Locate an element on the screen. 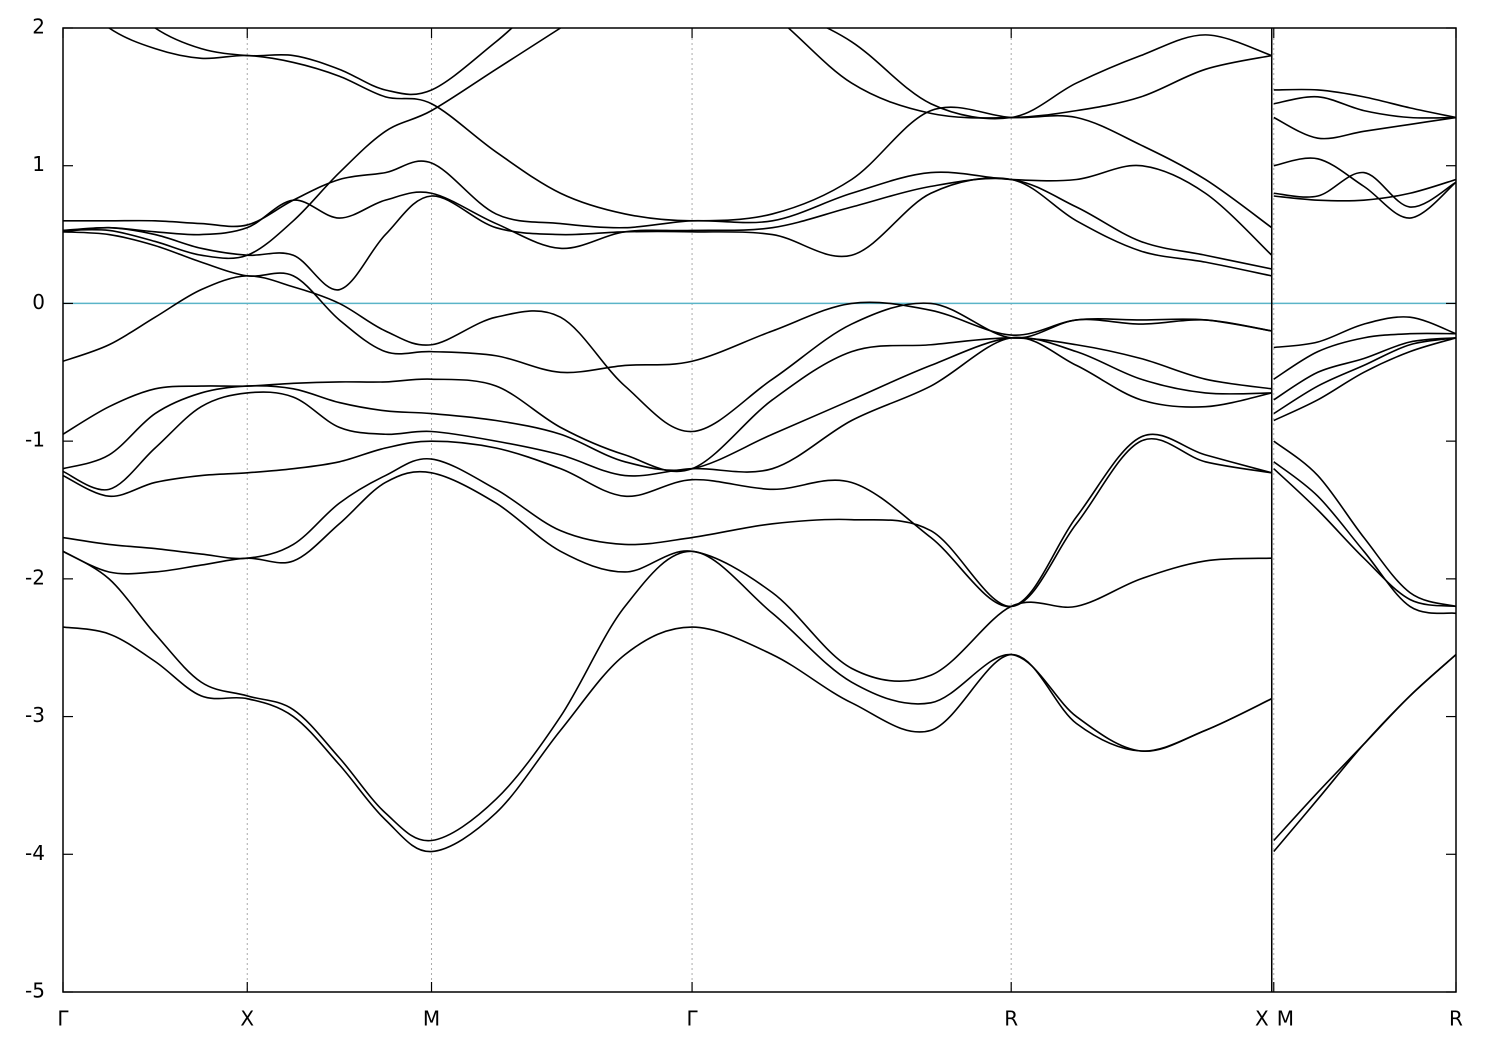 The image size is (1500, 1050). y-tick-label: -4 is located at coordinates (35, 853).